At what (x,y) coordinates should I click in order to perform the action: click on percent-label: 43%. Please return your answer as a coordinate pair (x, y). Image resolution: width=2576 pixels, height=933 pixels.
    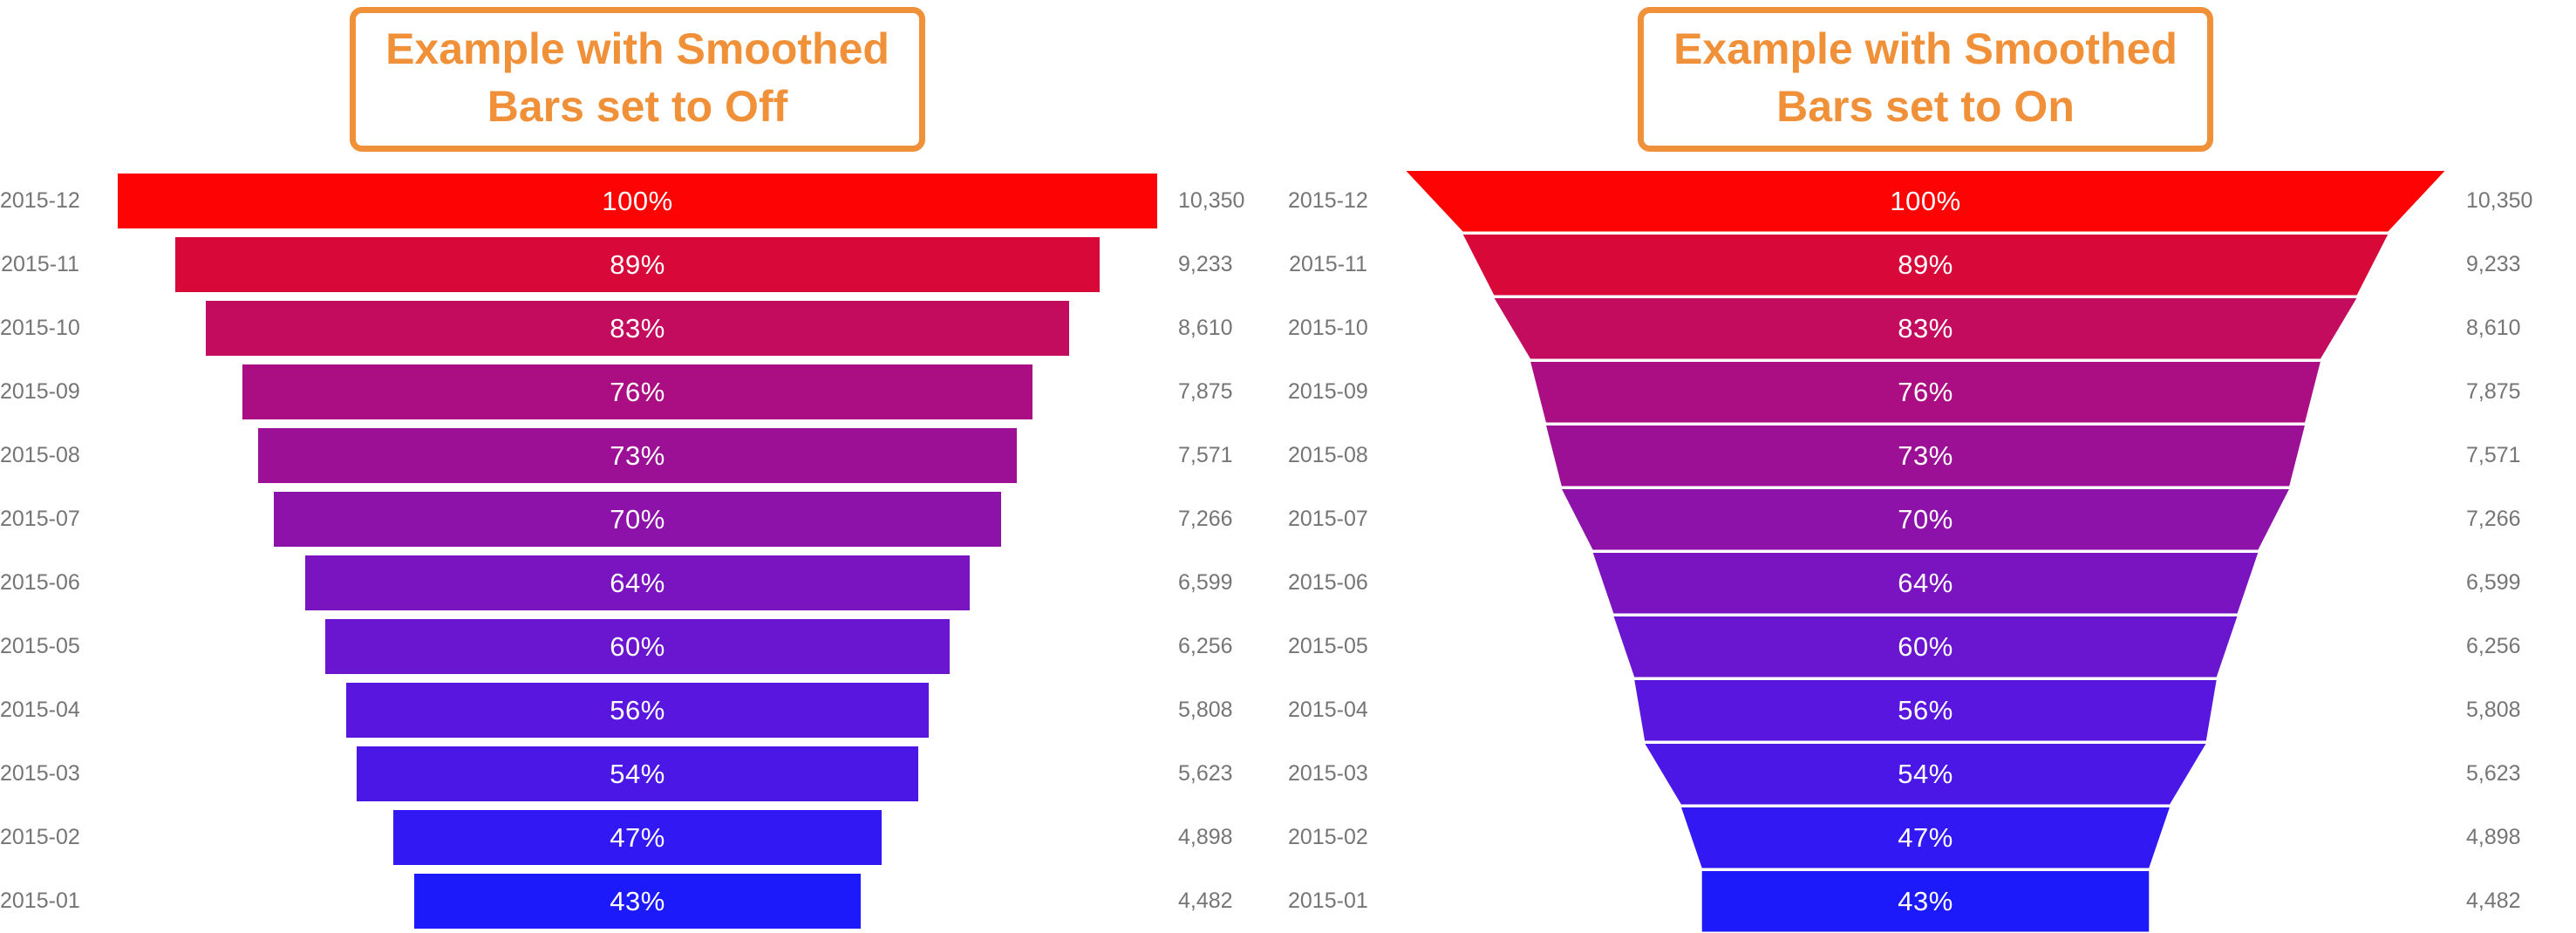
    Looking at the image, I should click on (638, 900).